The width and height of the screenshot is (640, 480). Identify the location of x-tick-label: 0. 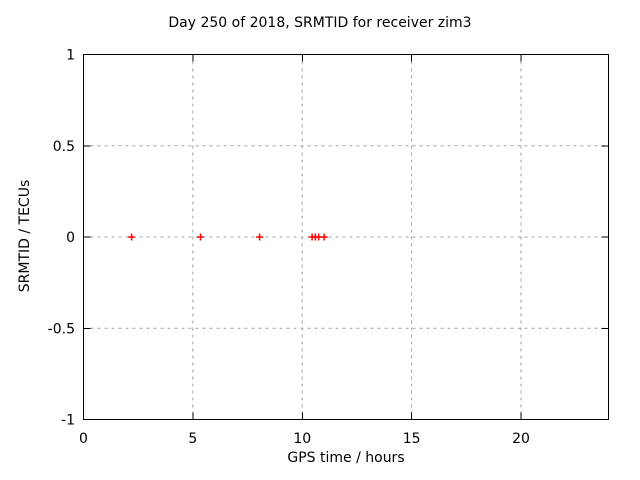
(83, 439).